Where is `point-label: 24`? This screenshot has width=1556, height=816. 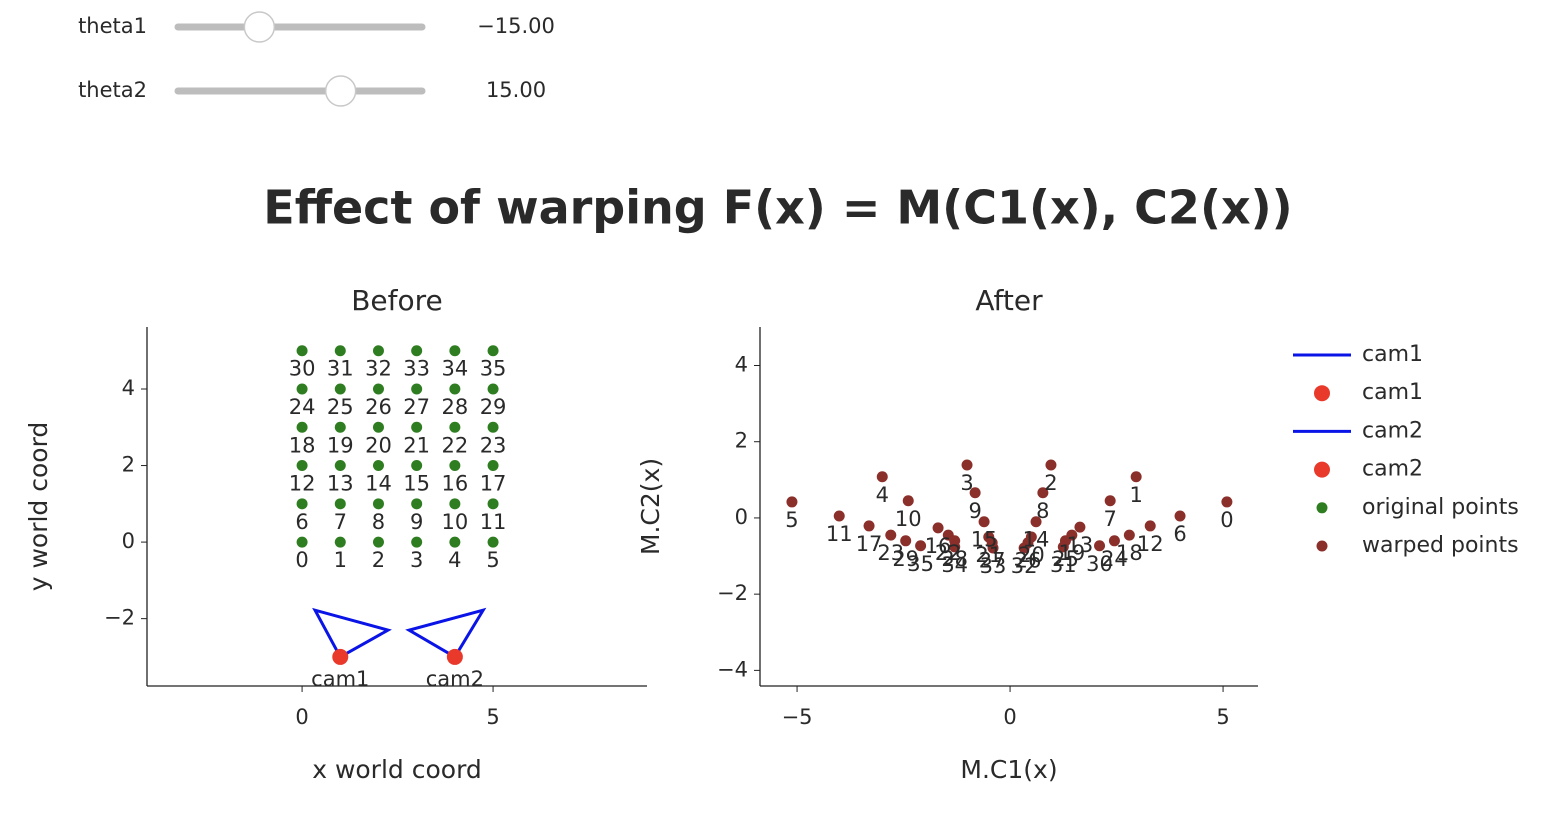
point-label: 24 is located at coordinates (302, 407).